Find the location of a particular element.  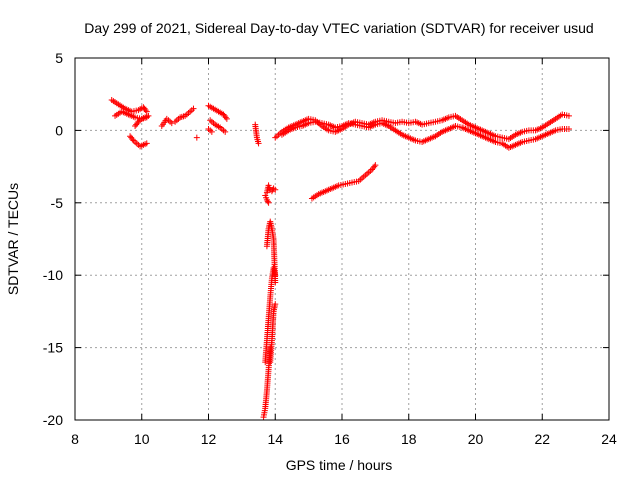

x-tick-label: 10 is located at coordinates (142, 439).